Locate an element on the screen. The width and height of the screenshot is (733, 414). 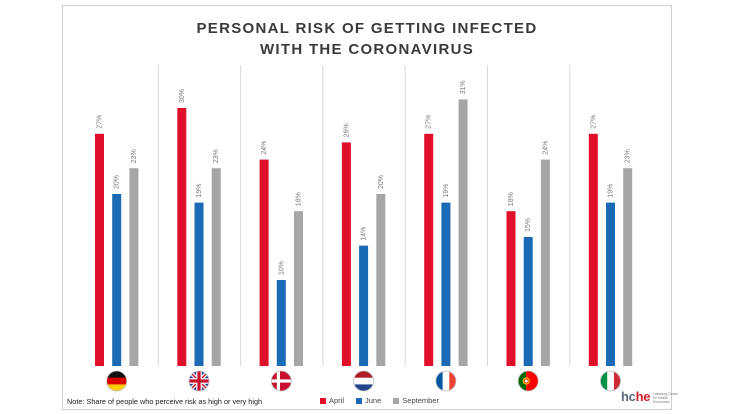
legend: April June September is located at coordinates (379, 400).